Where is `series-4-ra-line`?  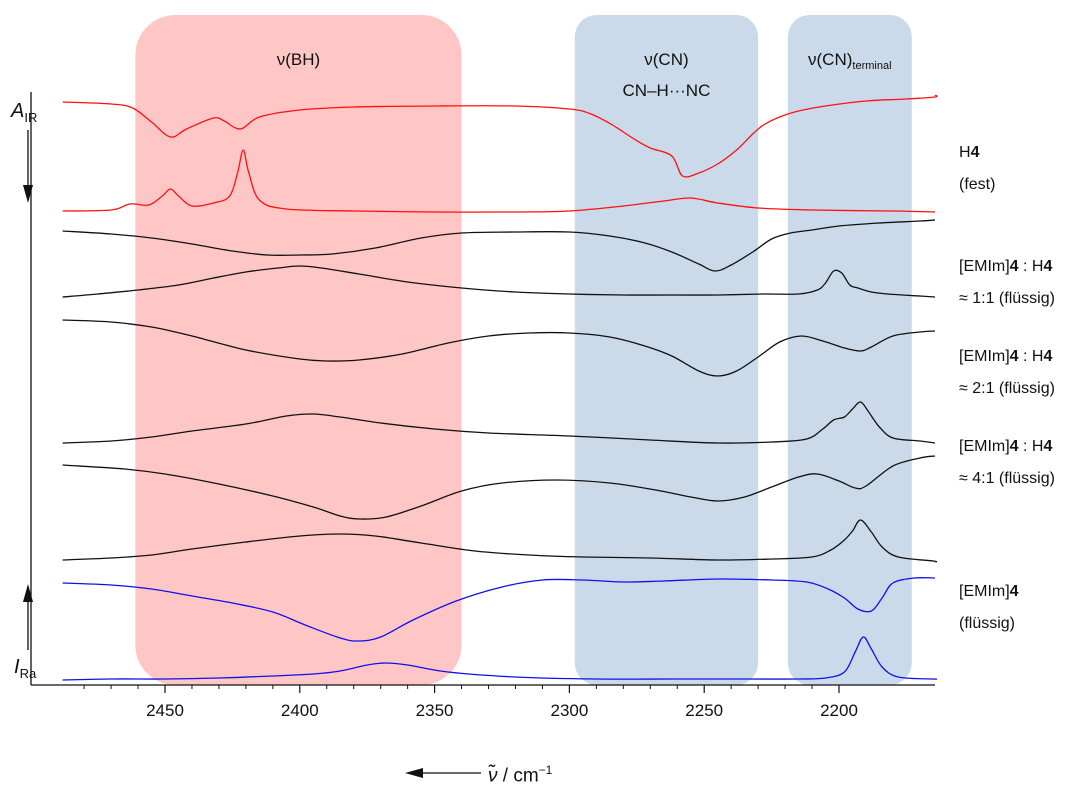
series-4-ra-line is located at coordinates (500, 658).